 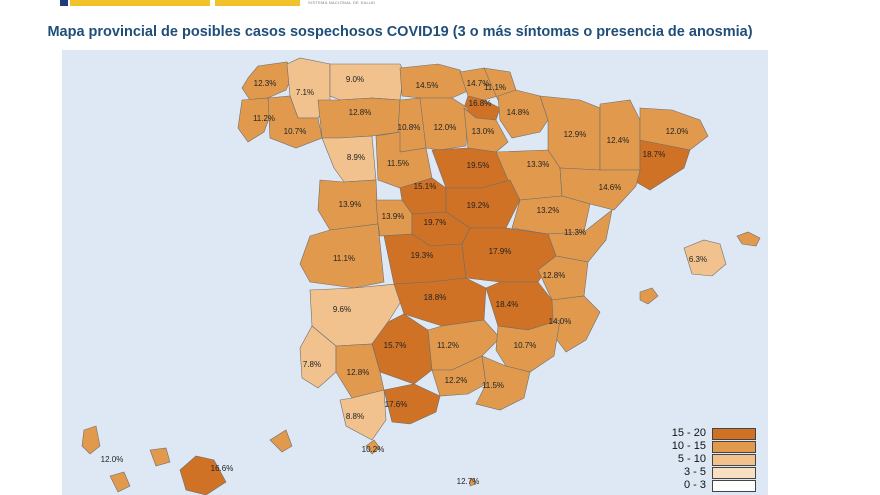 I want to click on header-logo-bar: SISTEMA NACIONAL DE SALUD, so click(x=440, y=4).